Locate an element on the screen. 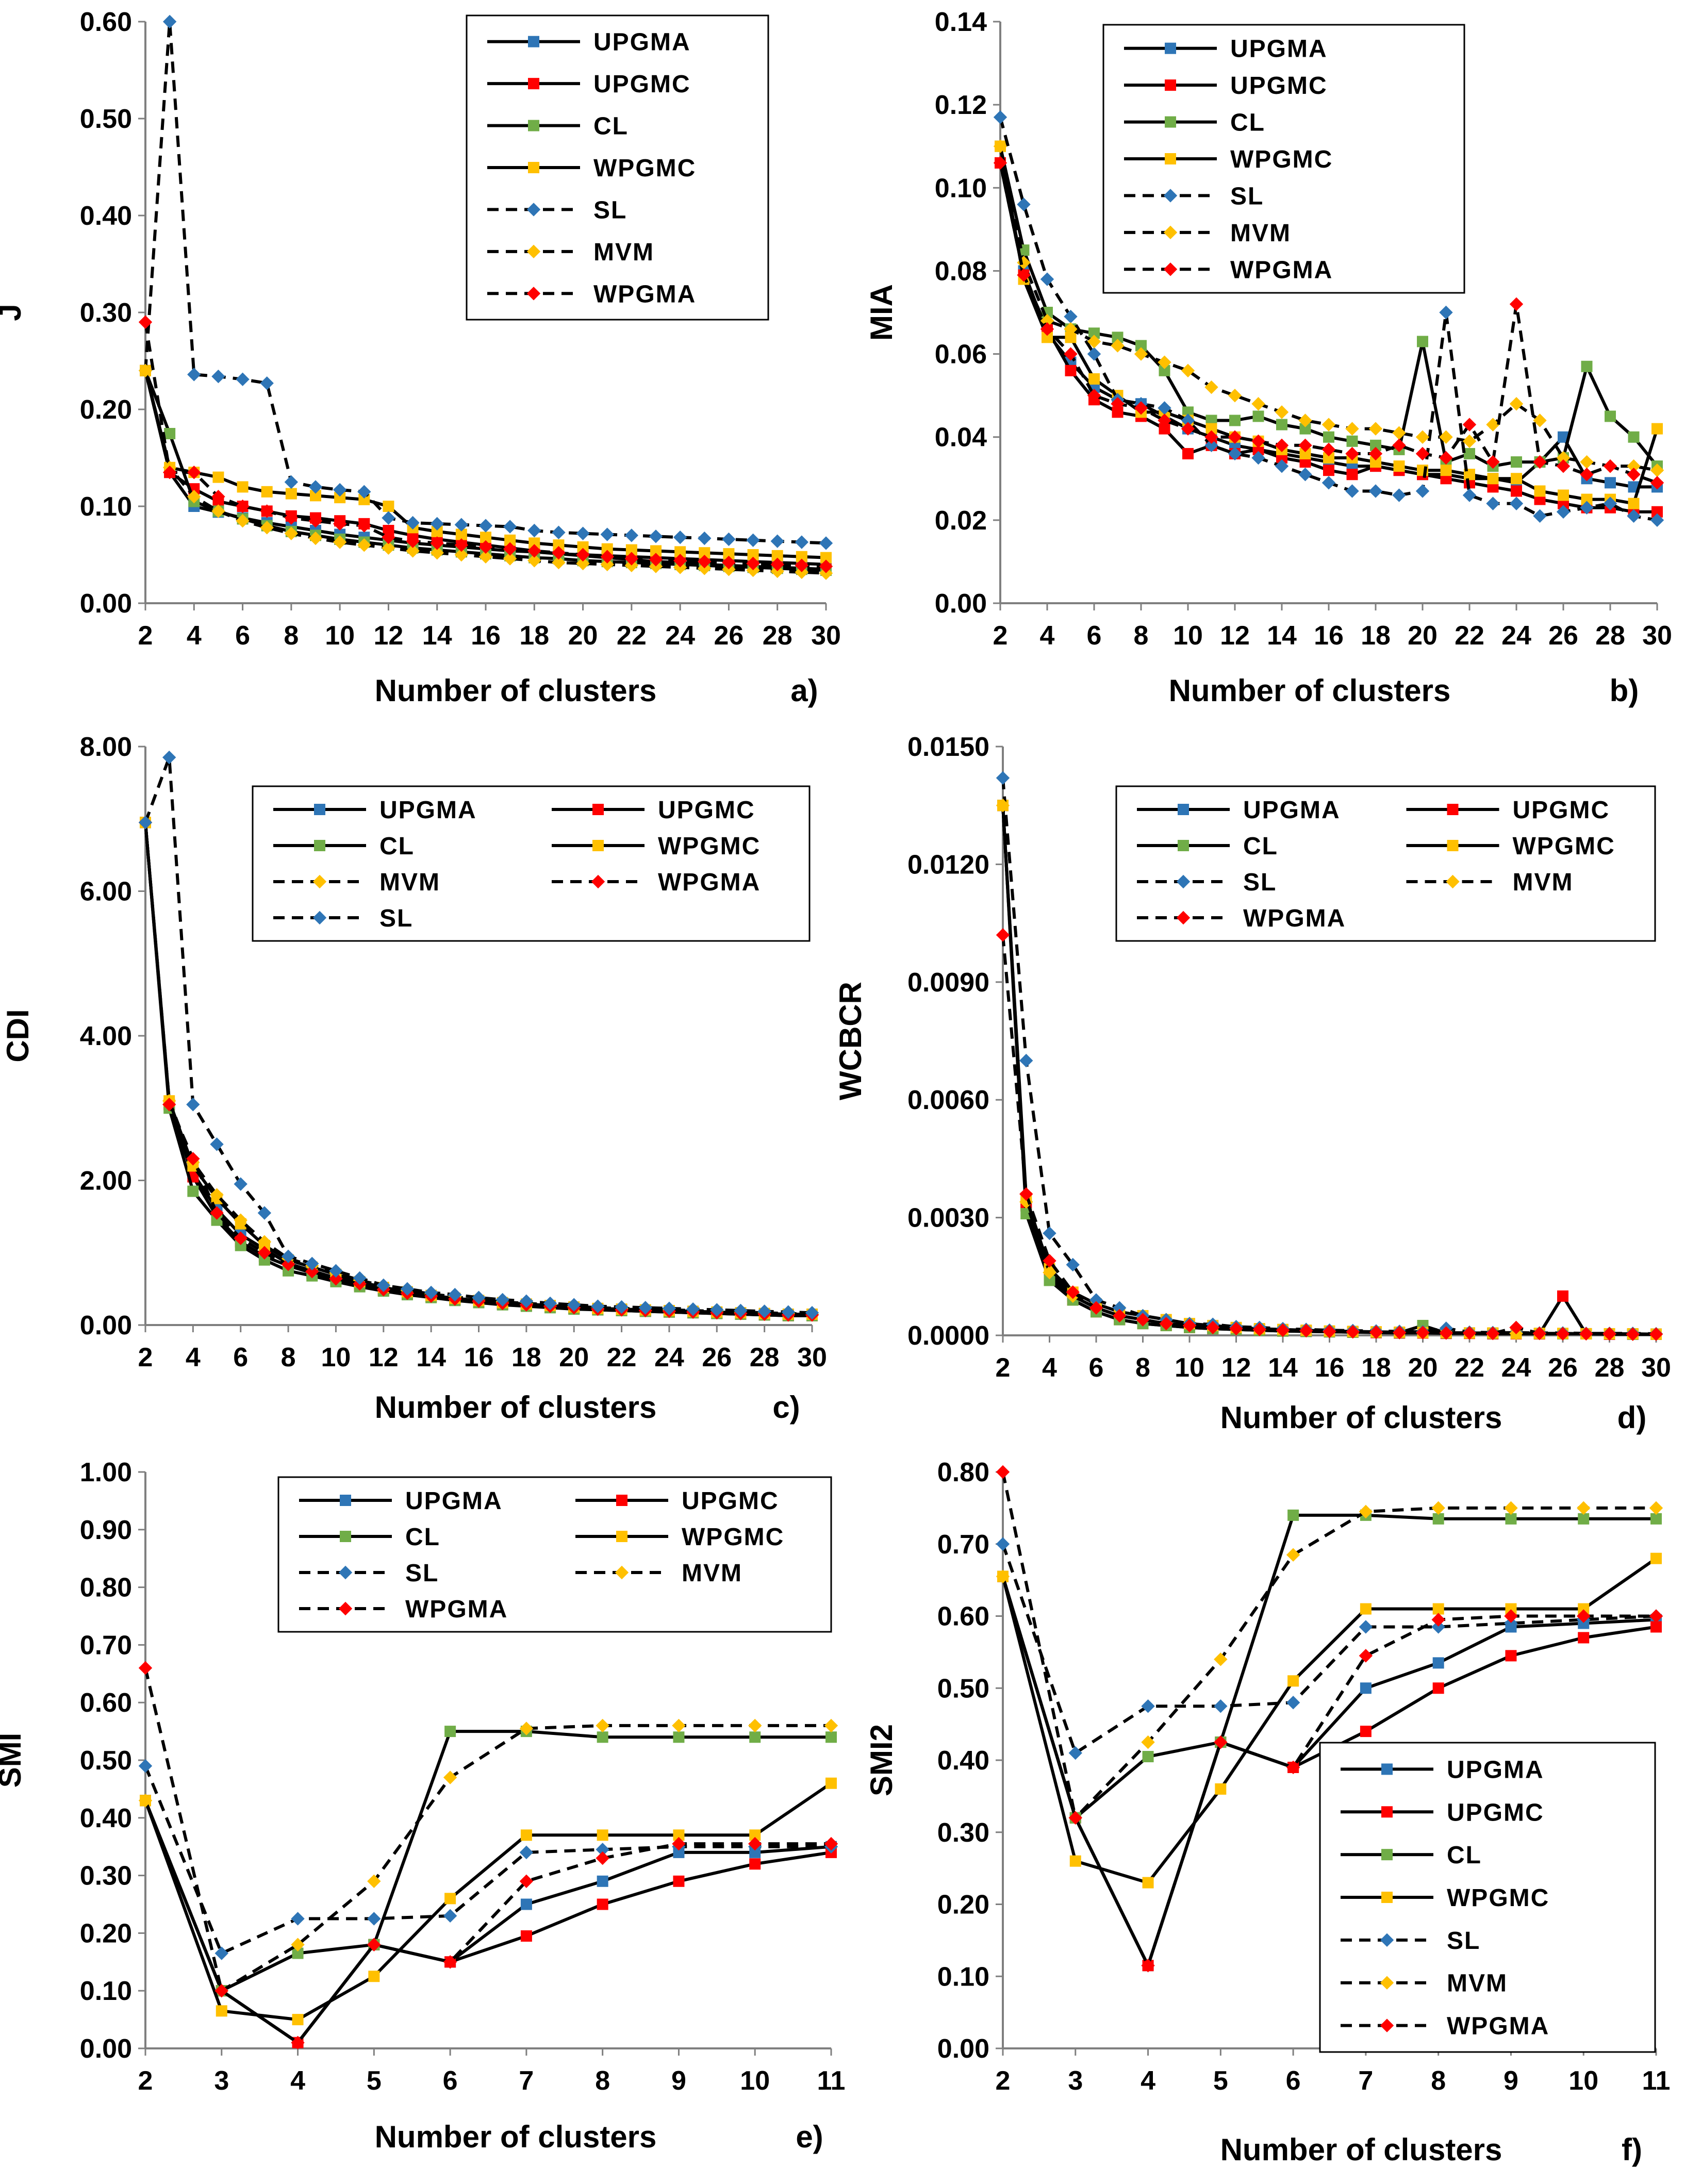 The image size is (1685, 2184). legend: UPGMA UPGMC CL WPGMC MVM WPGMA SL is located at coordinates (532, 863).